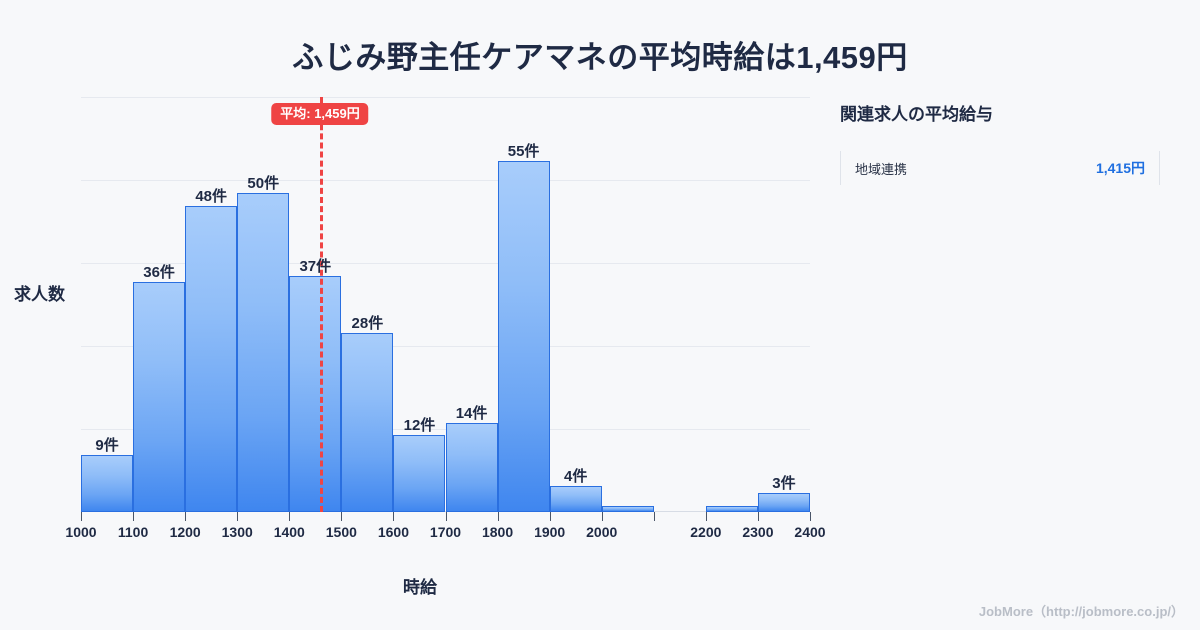 This screenshot has height=630, width=1200. Describe the element at coordinates (916, 114) in the screenshot. I see `related-salary-title: 関連求人の平均給与` at that location.